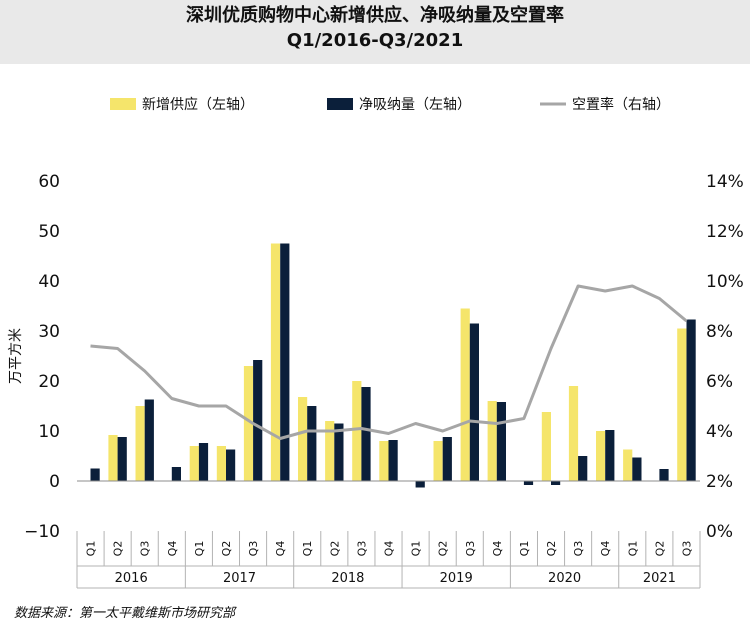 Image resolution: width=750 pixels, height=632 pixels. Describe the element at coordinates (375, 15) in the screenshot. I see `chart-title: 深圳优质购物中心新增供应、净吸纳量及空置率` at that location.